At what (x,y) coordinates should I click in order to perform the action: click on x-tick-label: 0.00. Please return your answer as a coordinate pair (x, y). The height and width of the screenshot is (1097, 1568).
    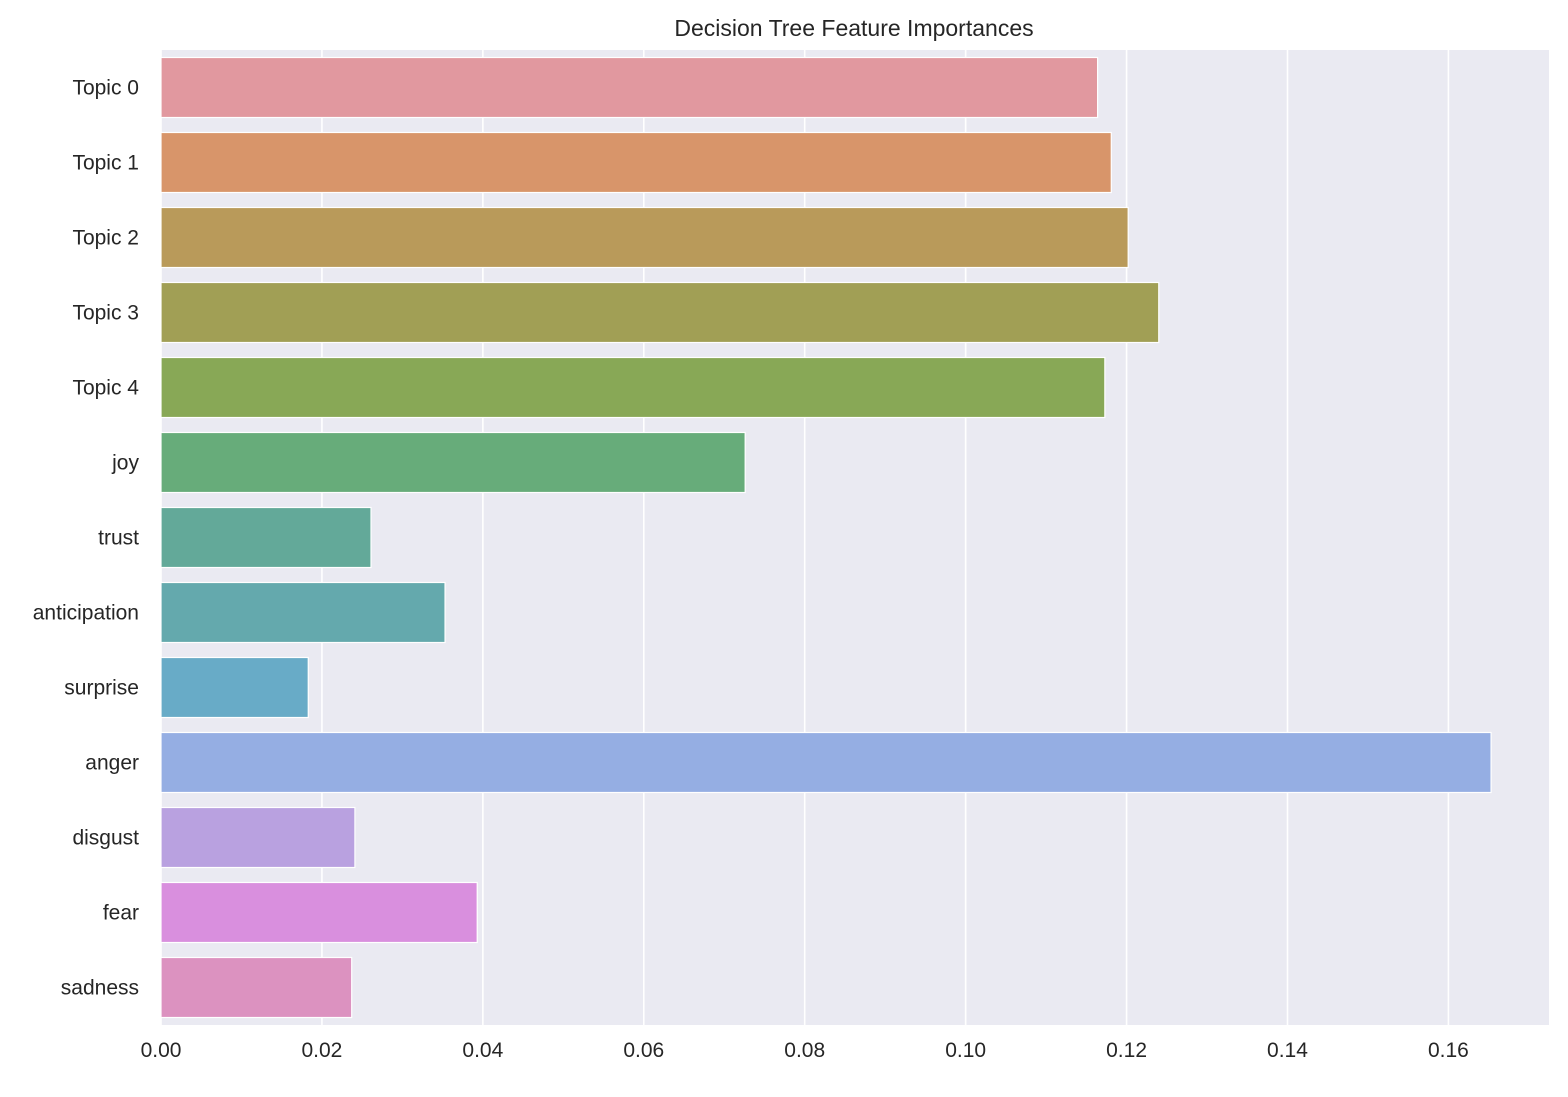
    Looking at the image, I should click on (161, 1050).